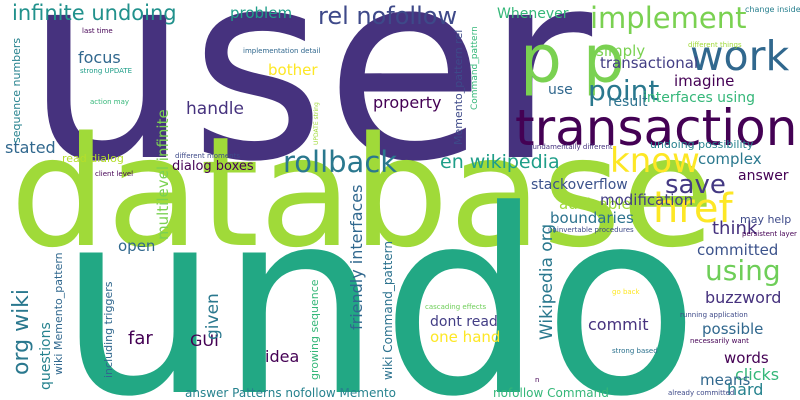  I want to click on word: Memento_pattern rel, so click(458, 87).